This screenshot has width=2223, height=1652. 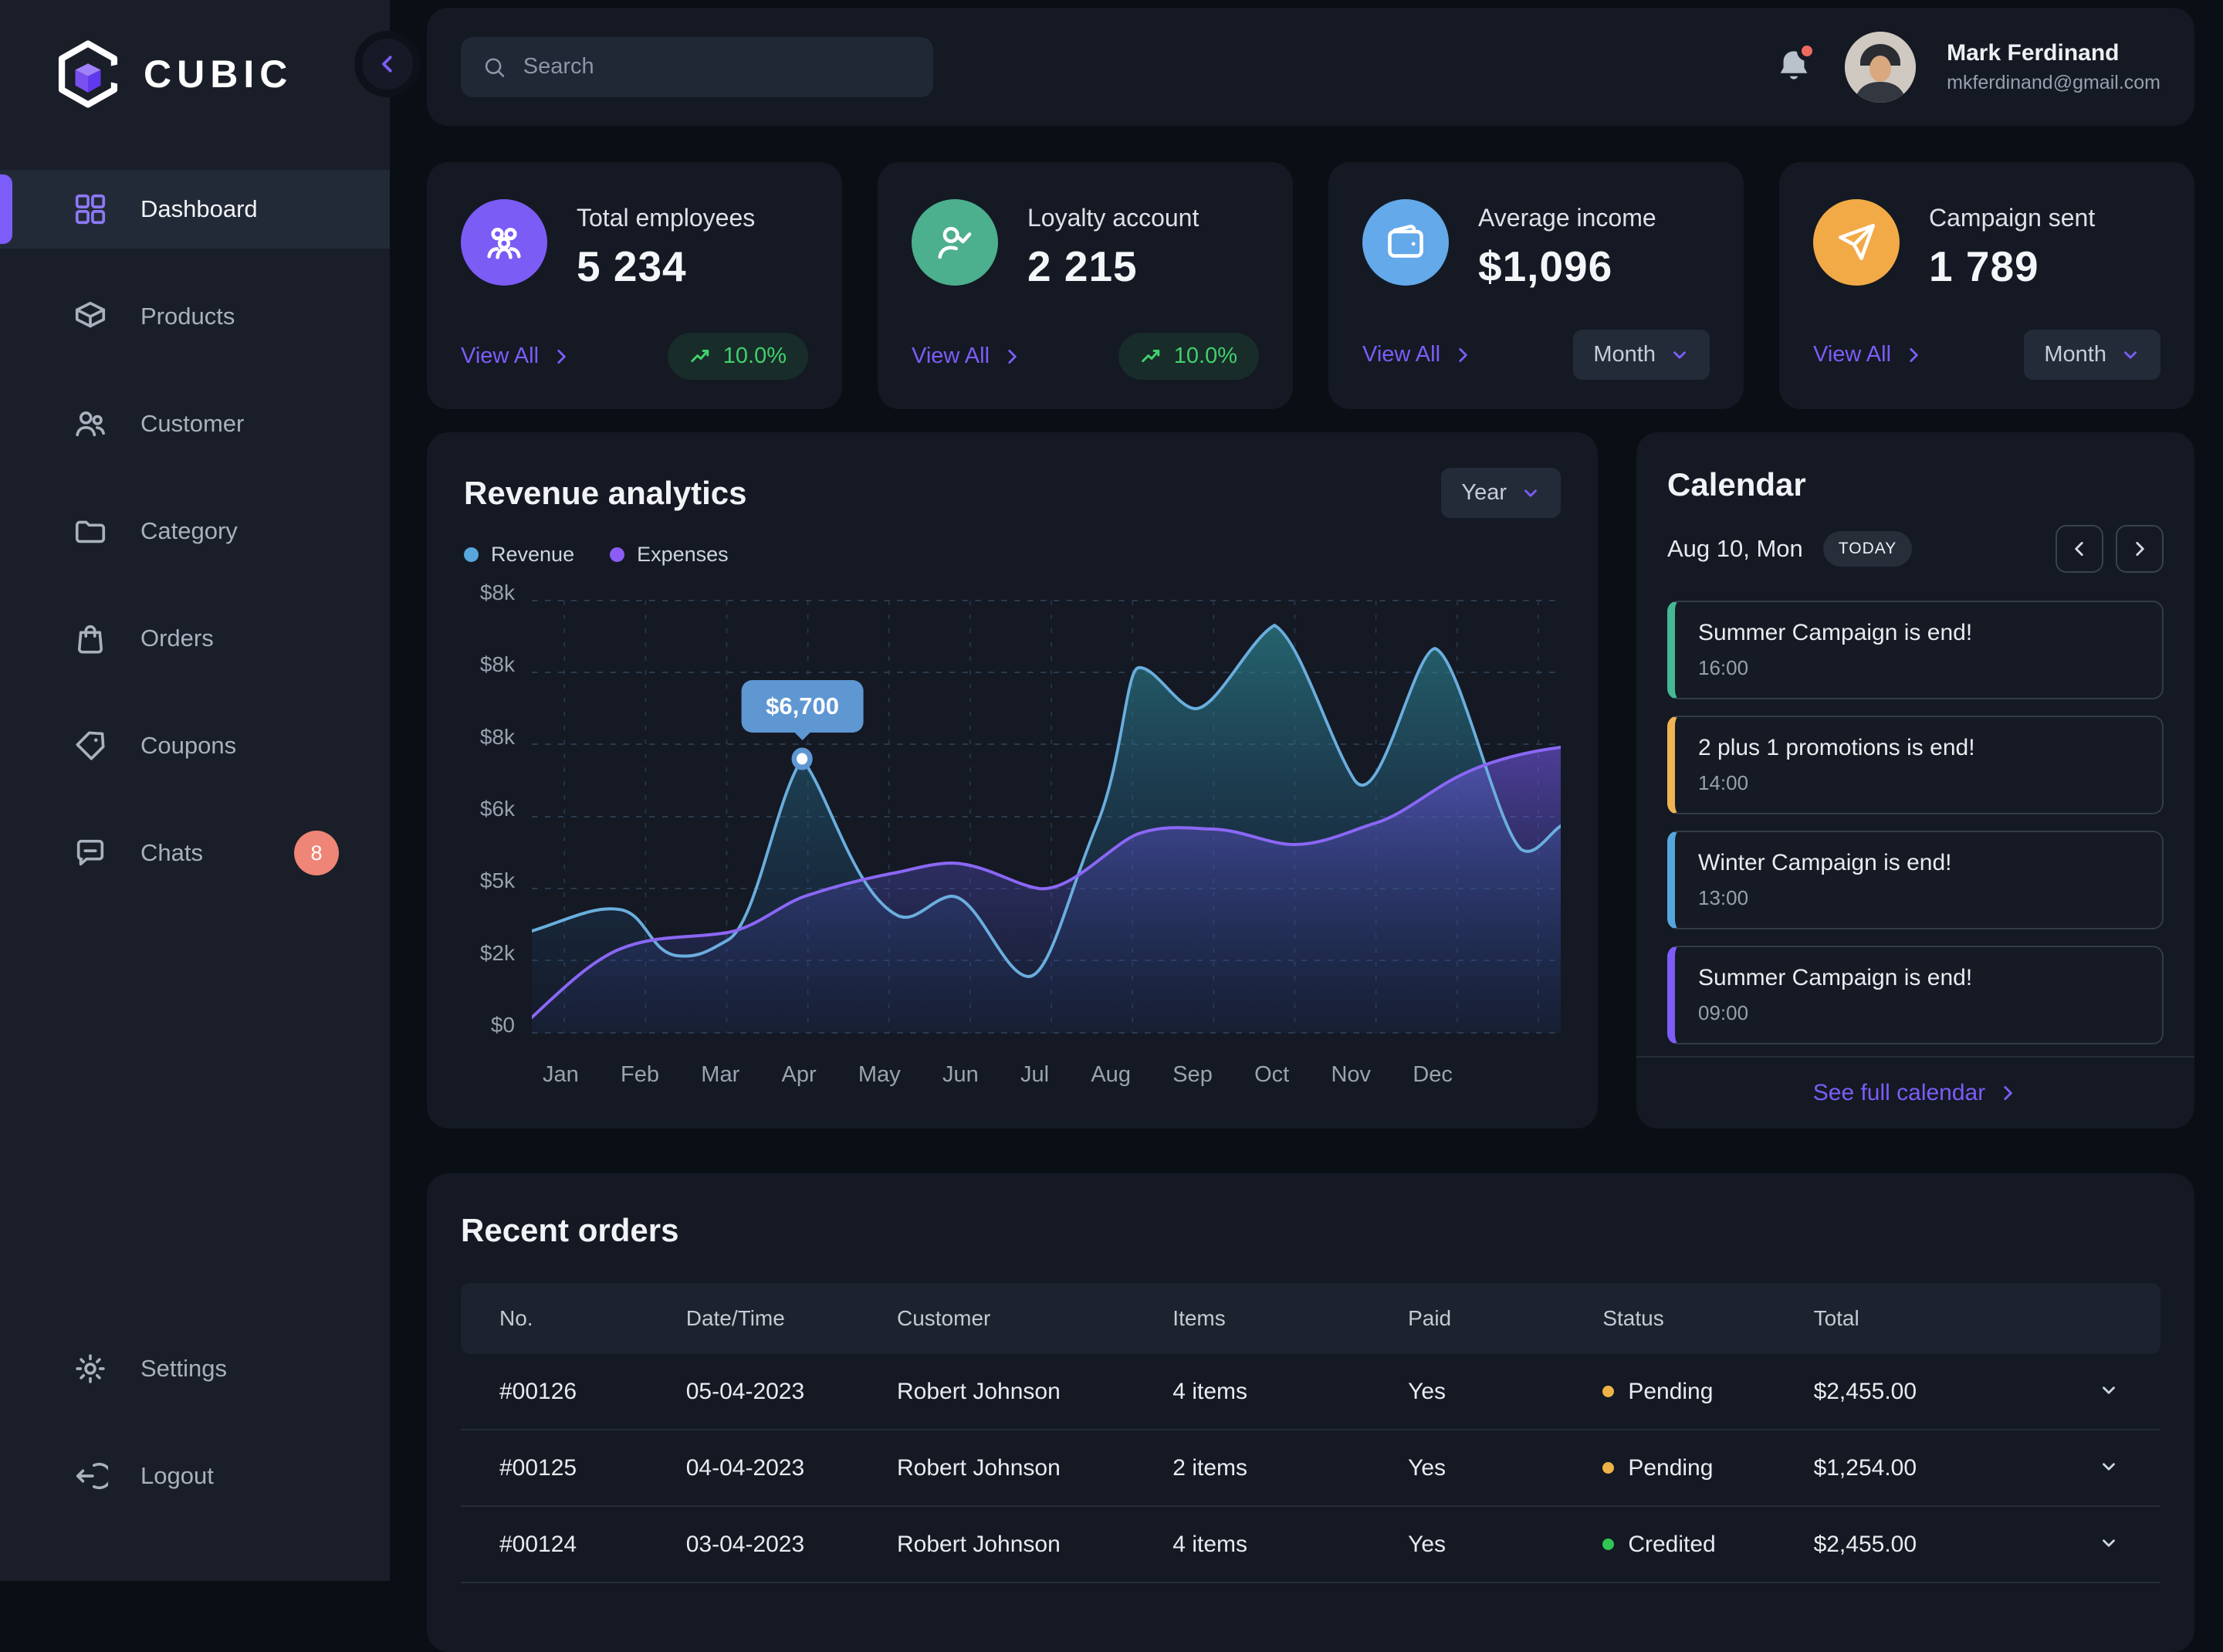 What do you see at coordinates (720, 1075) in the screenshot?
I see `x-tick-label: Mar` at bounding box center [720, 1075].